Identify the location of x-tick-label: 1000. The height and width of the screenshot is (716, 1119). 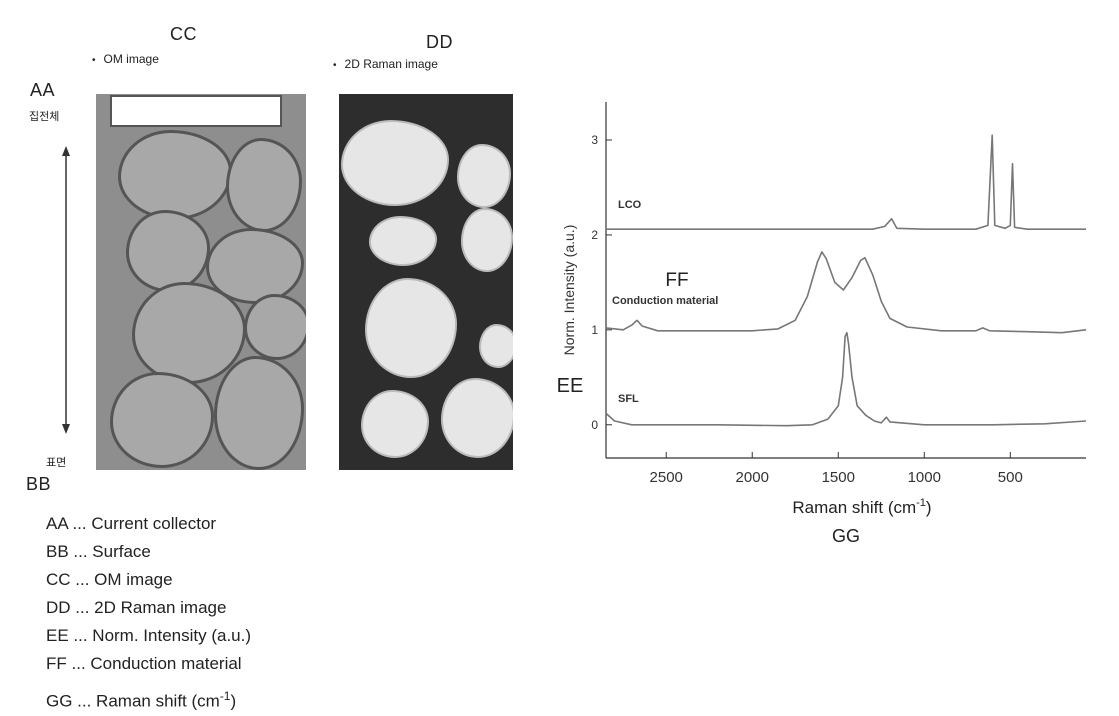
(924, 477).